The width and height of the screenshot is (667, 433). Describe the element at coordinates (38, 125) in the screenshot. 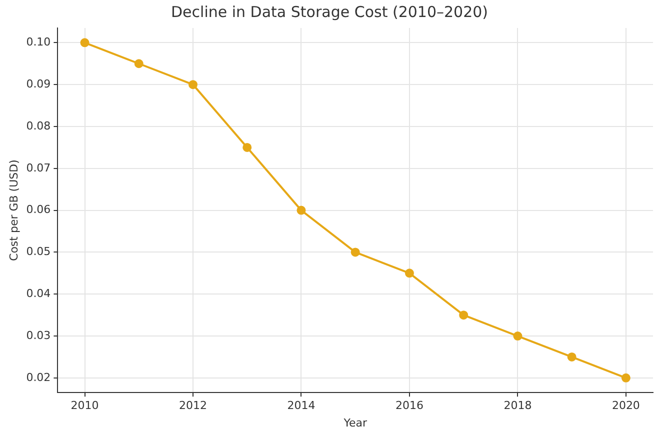

I see `y-tick-label: 0.08` at that location.